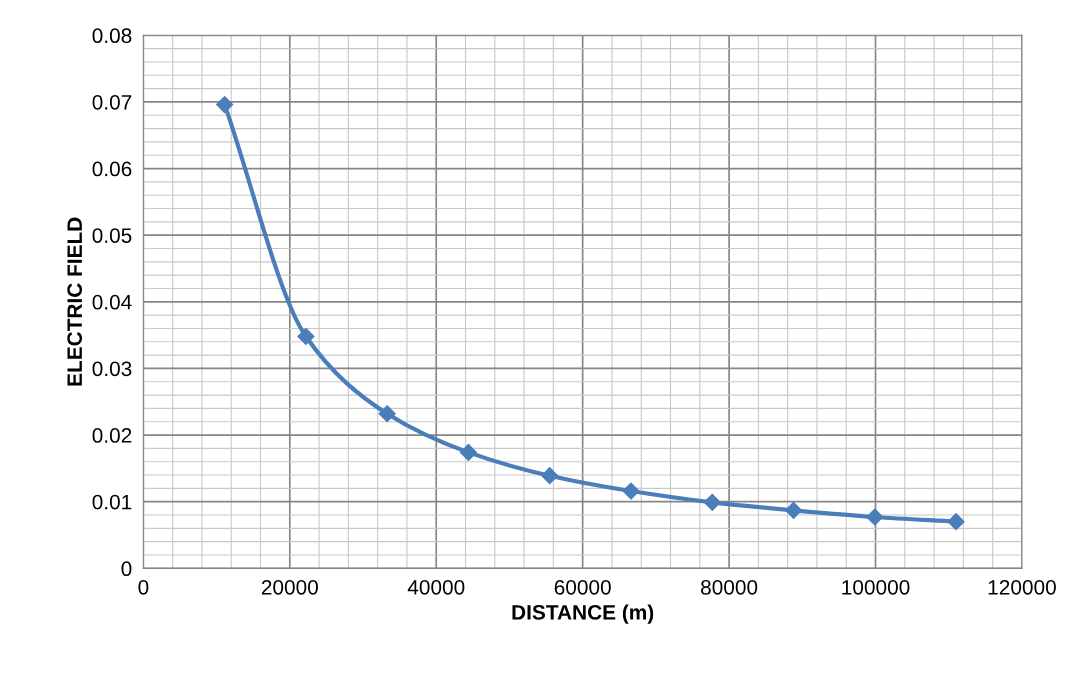 This screenshot has width=1078, height=679. Describe the element at coordinates (582, 587) in the screenshot. I see `x-tick-label: 60000` at that location.